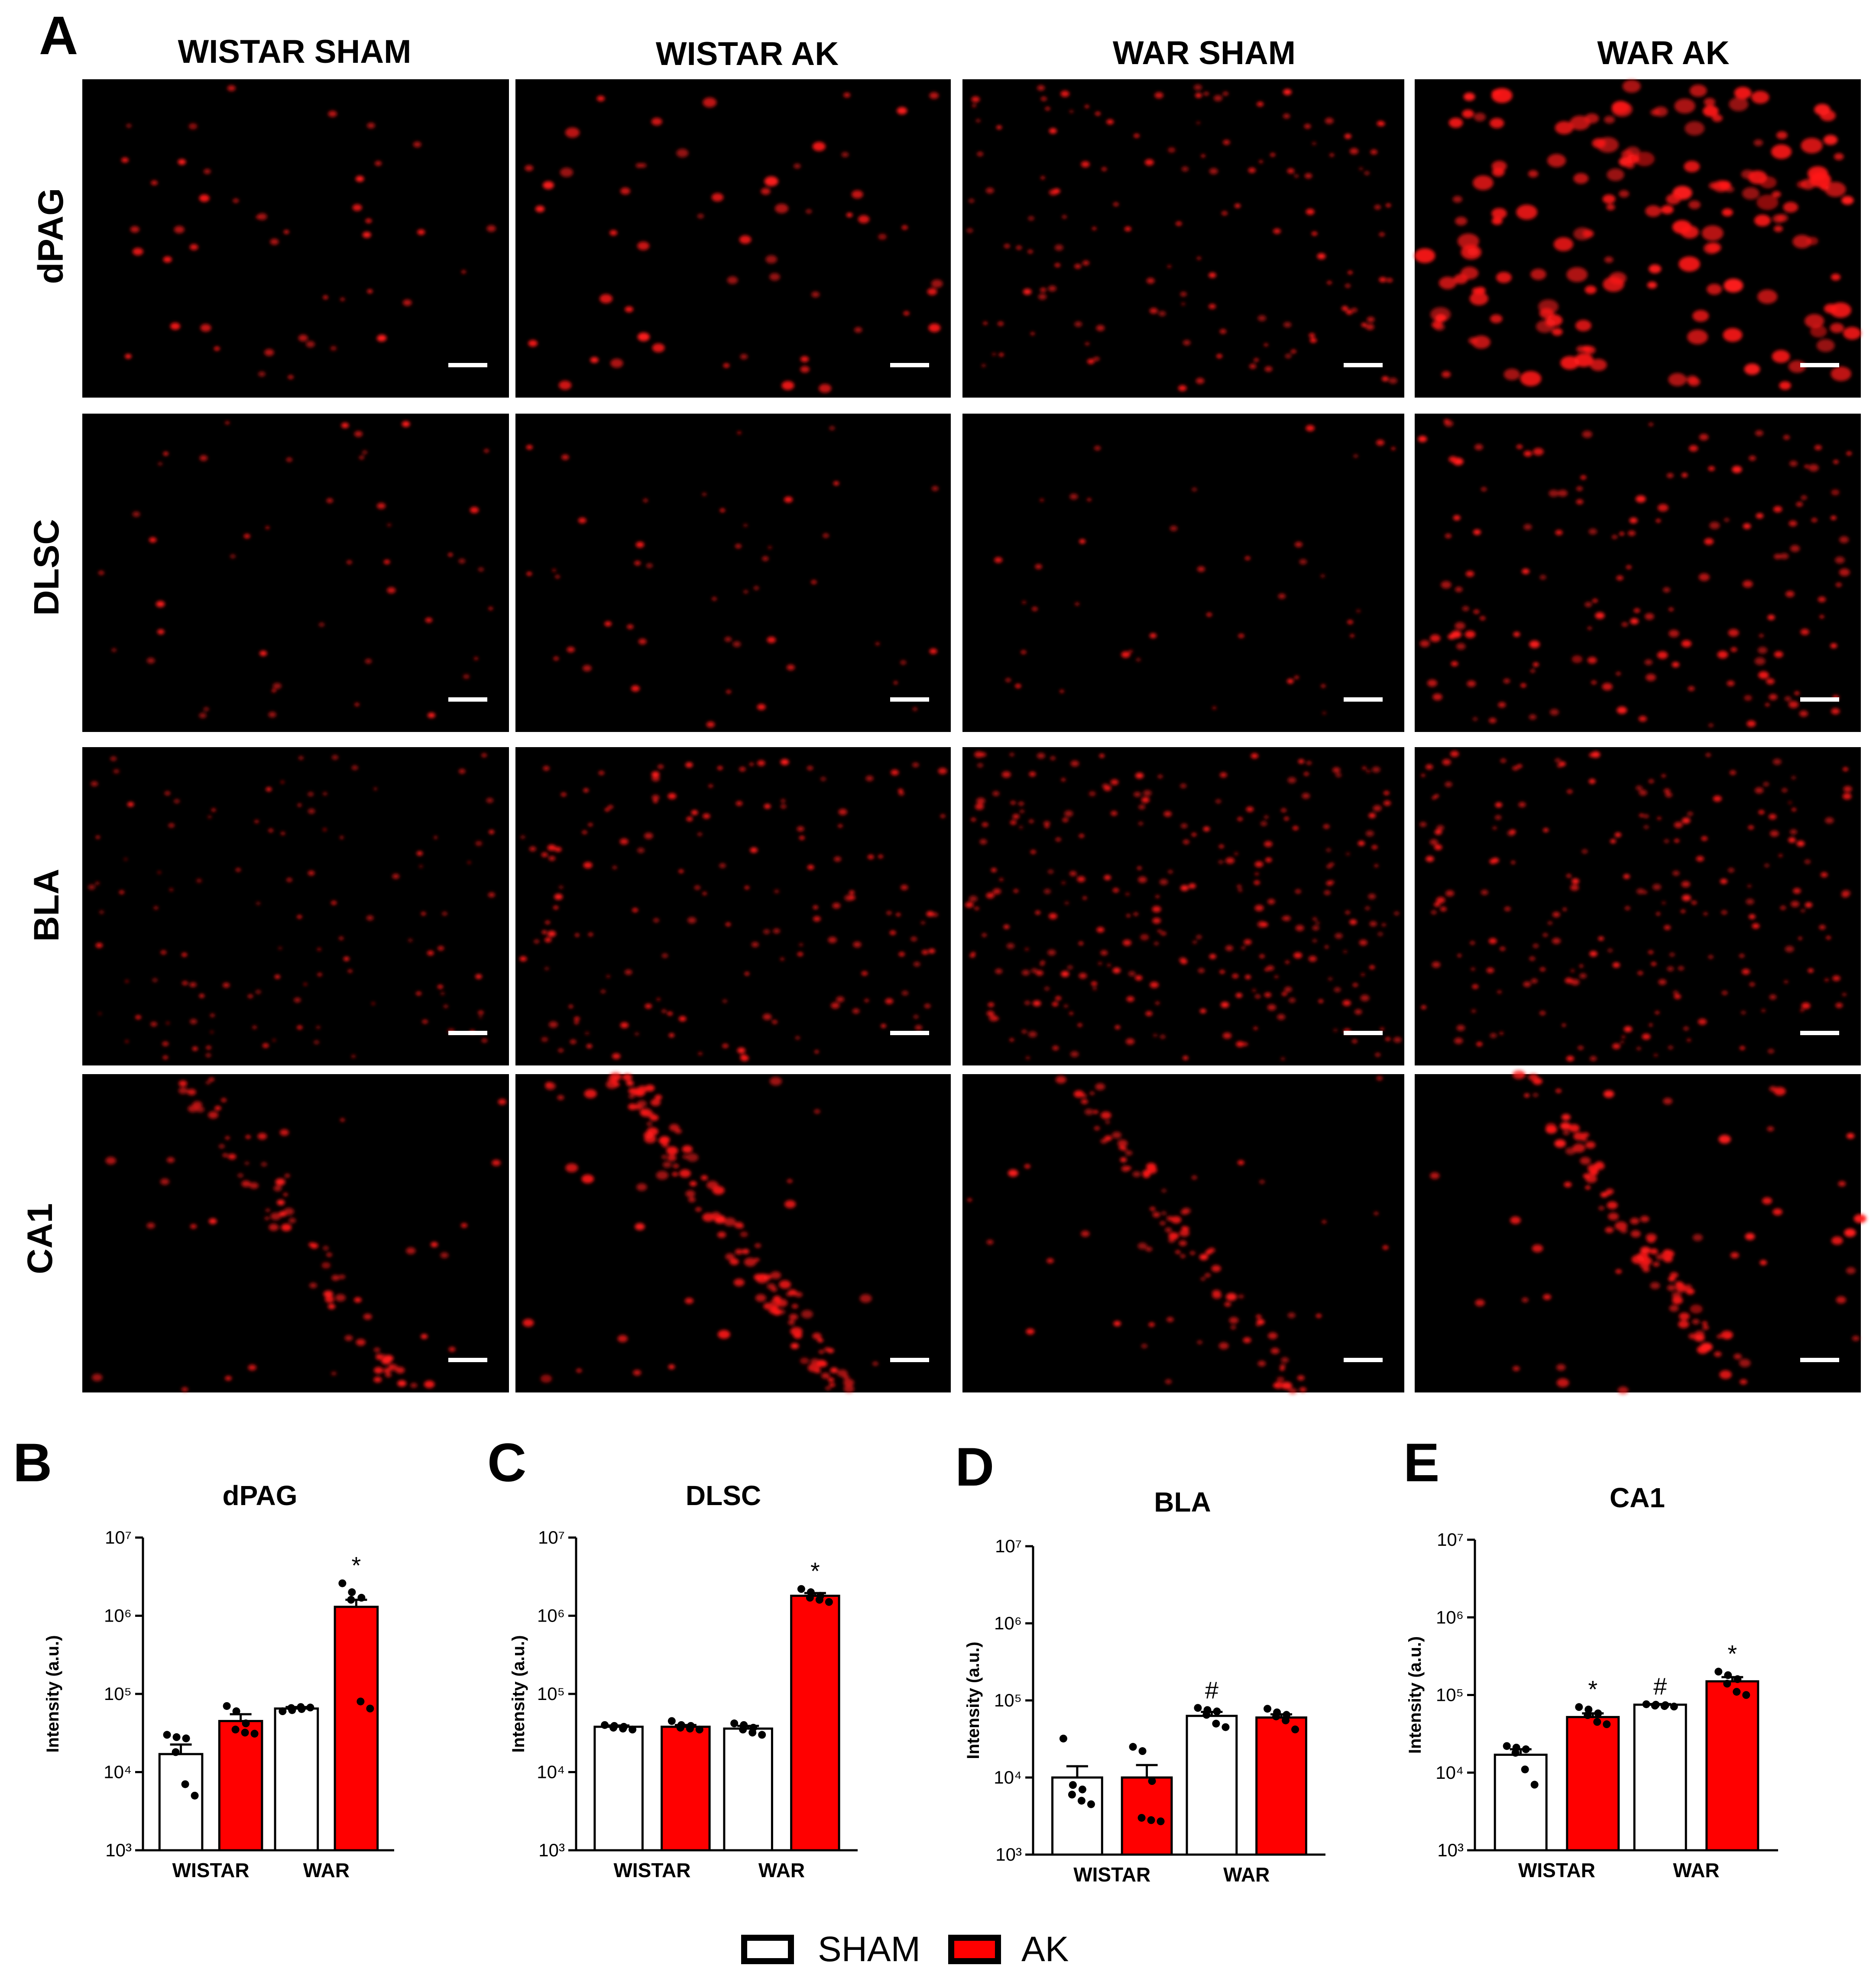  I want to click on micrograph-ca1-wistar-sham, so click(295, 1233).